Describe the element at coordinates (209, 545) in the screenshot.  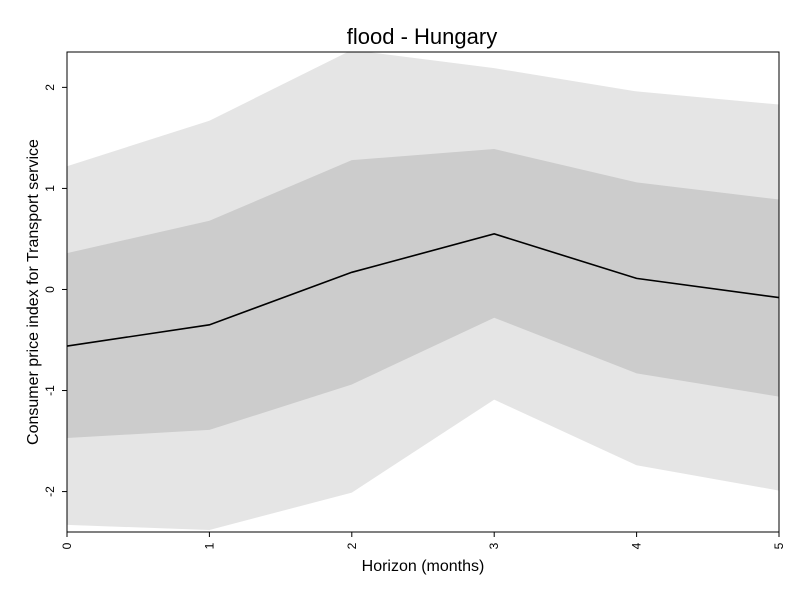
I see `x-tick-label: 1` at that location.